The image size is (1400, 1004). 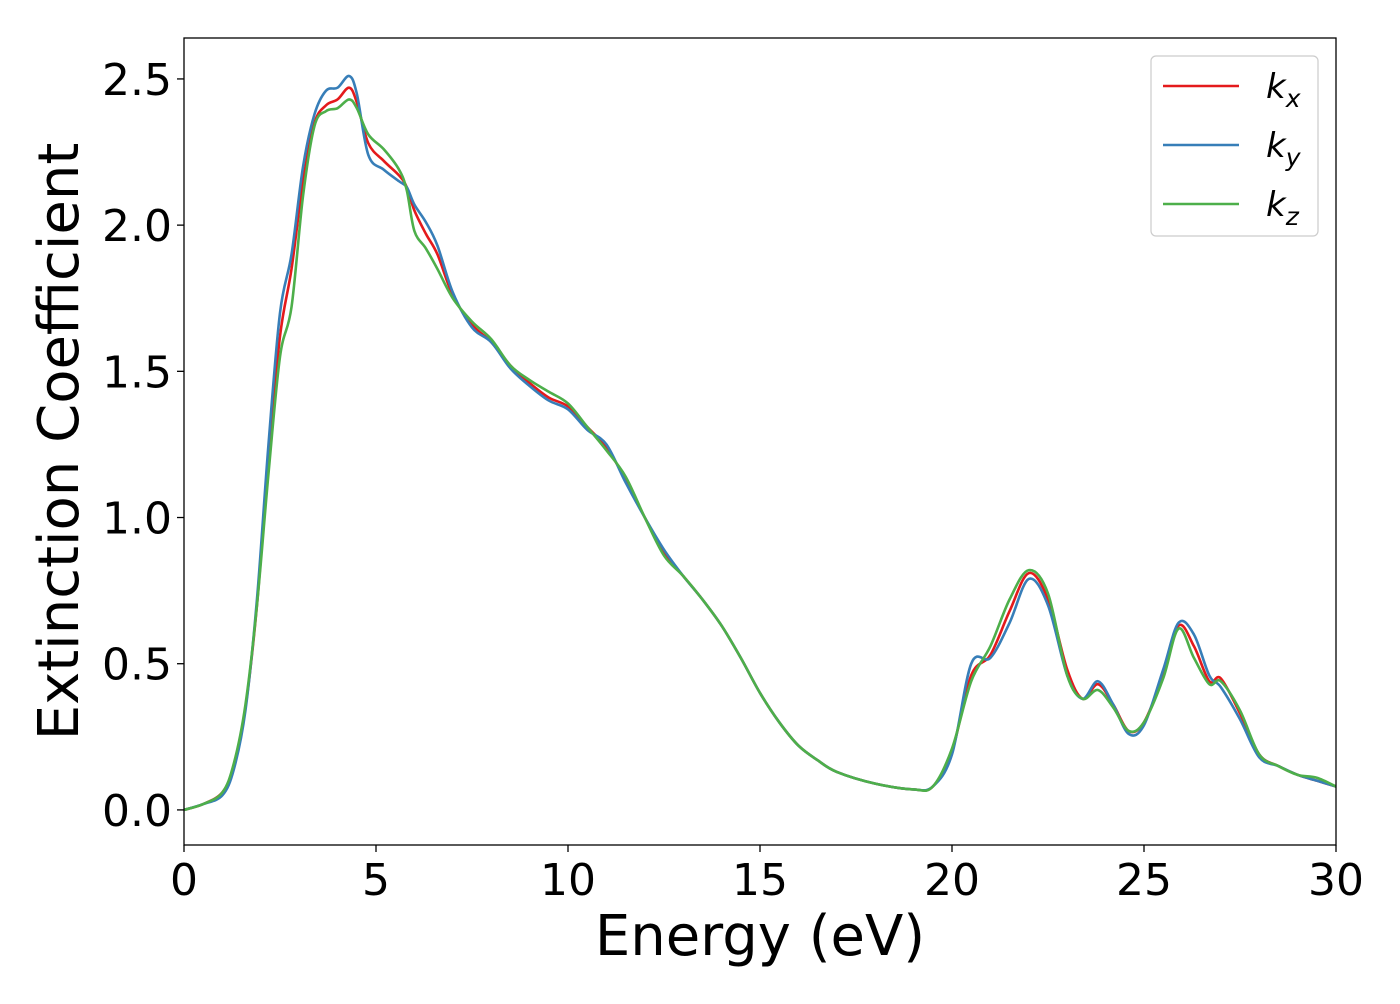 I want to click on x-tick-label: 15, so click(x=760, y=880).